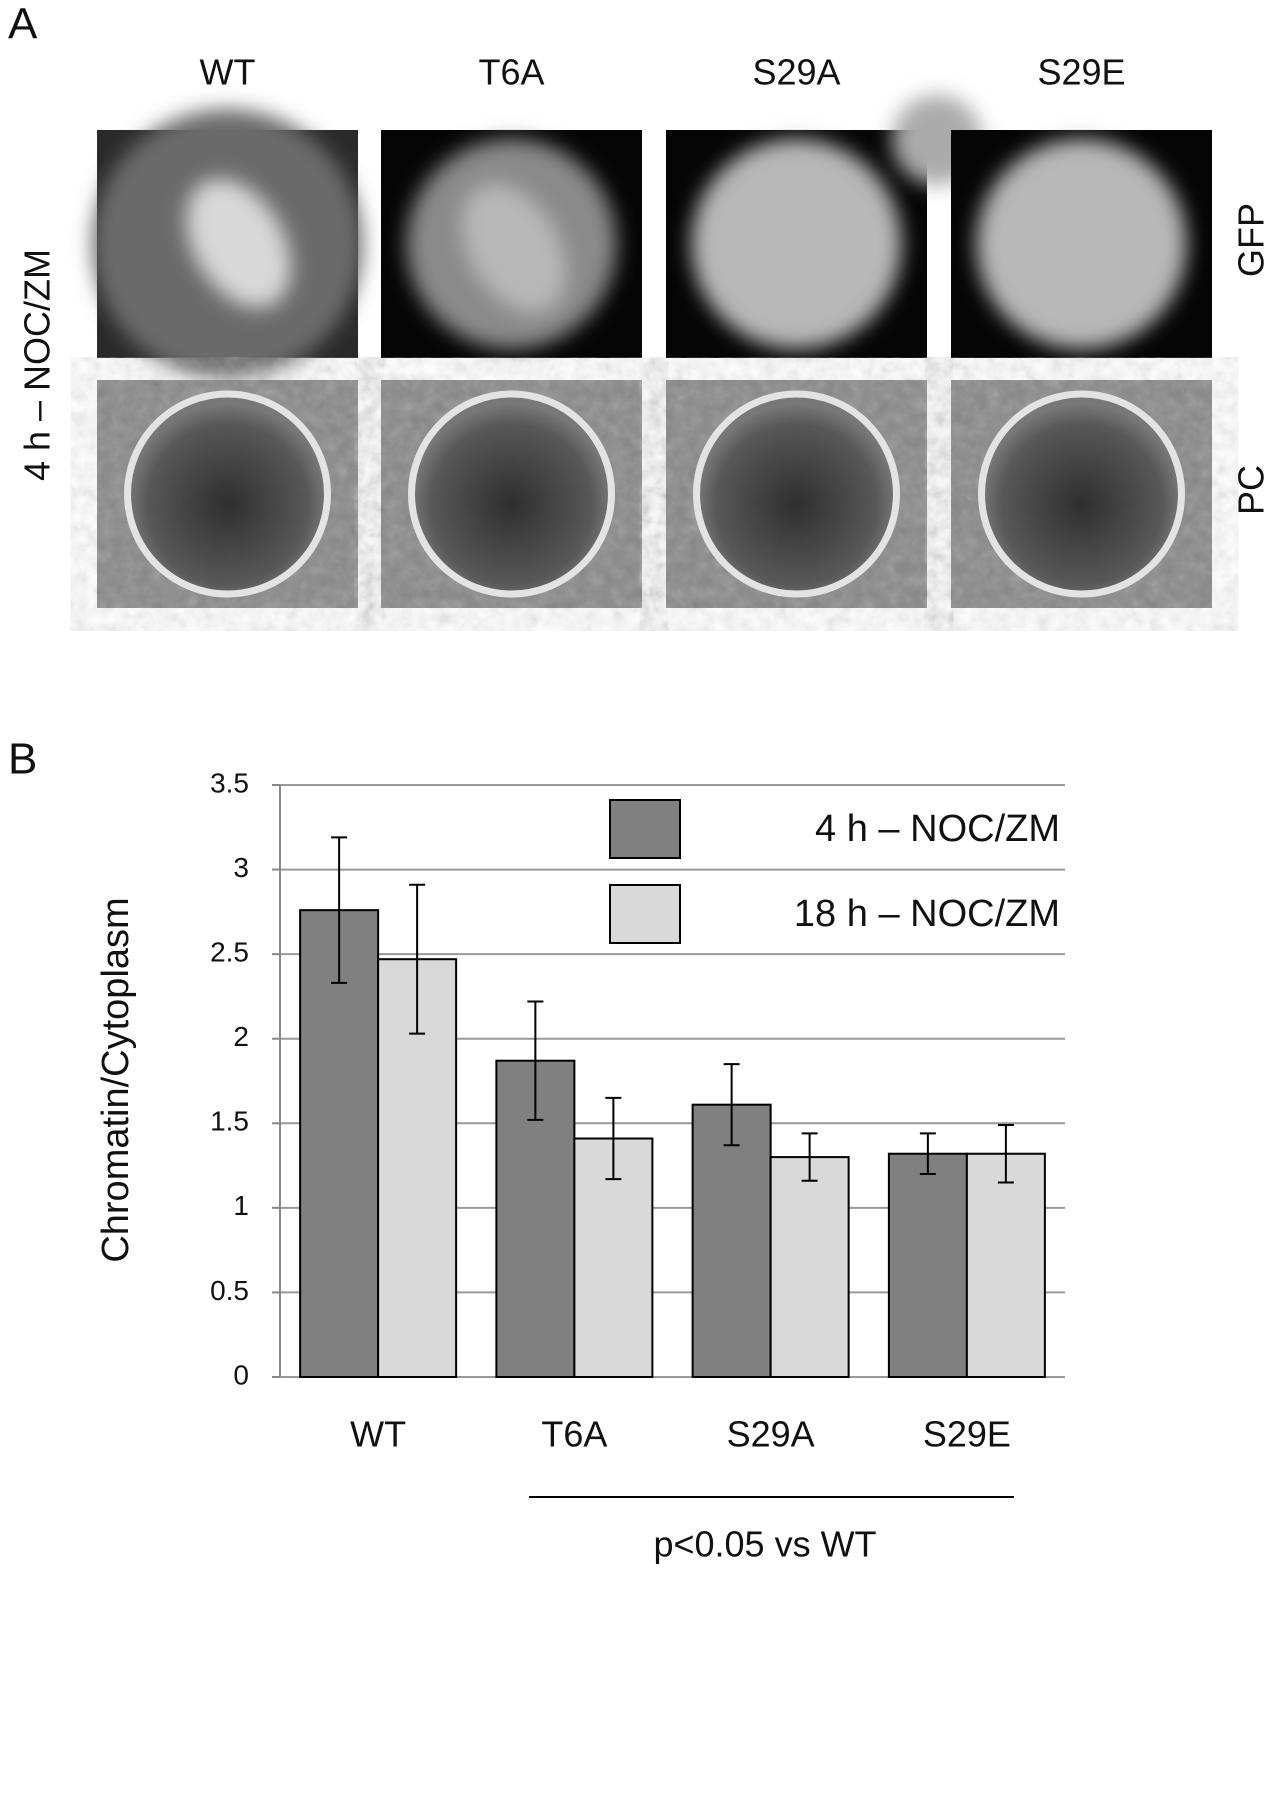 Image resolution: width=1280 pixels, height=1800 pixels. I want to click on x-tick-label: S29E, so click(967, 1434).